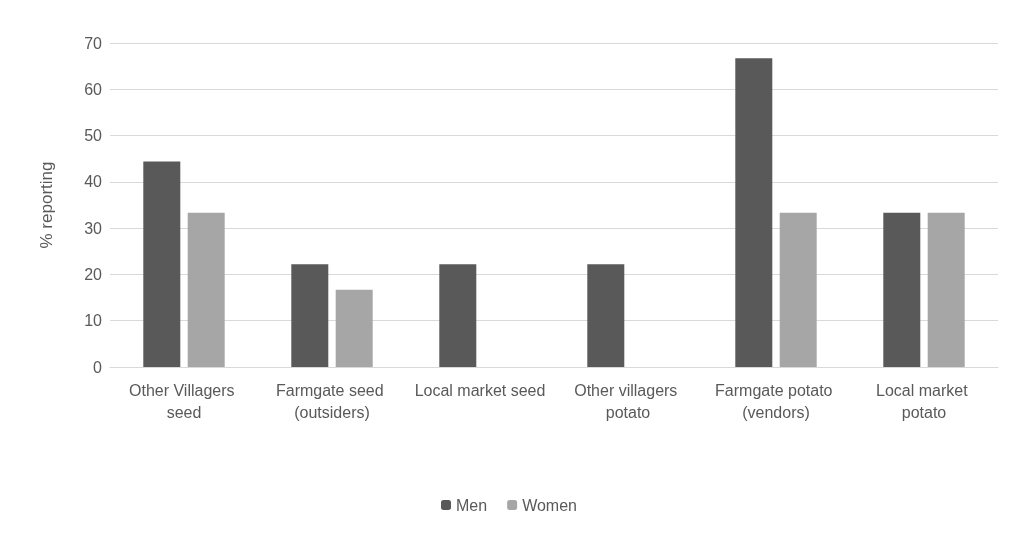 The image size is (1018, 538). I want to click on x-tick-label: Local market seed, so click(480, 390).